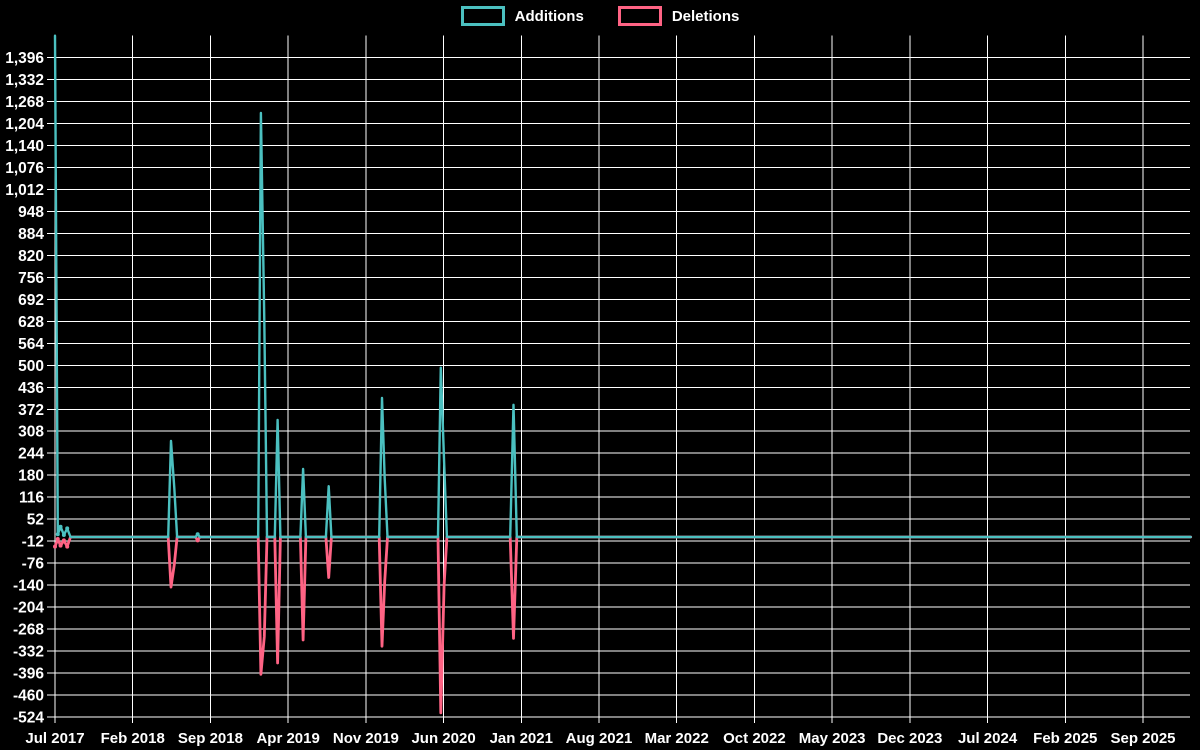 This screenshot has height=750, width=1200. I want to click on y-tick-label: 1,140, so click(24, 146).